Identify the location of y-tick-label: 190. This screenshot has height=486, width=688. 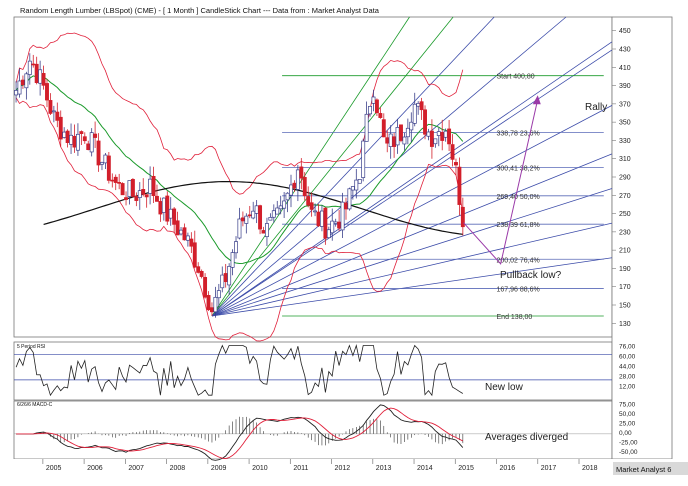
(625, 269).